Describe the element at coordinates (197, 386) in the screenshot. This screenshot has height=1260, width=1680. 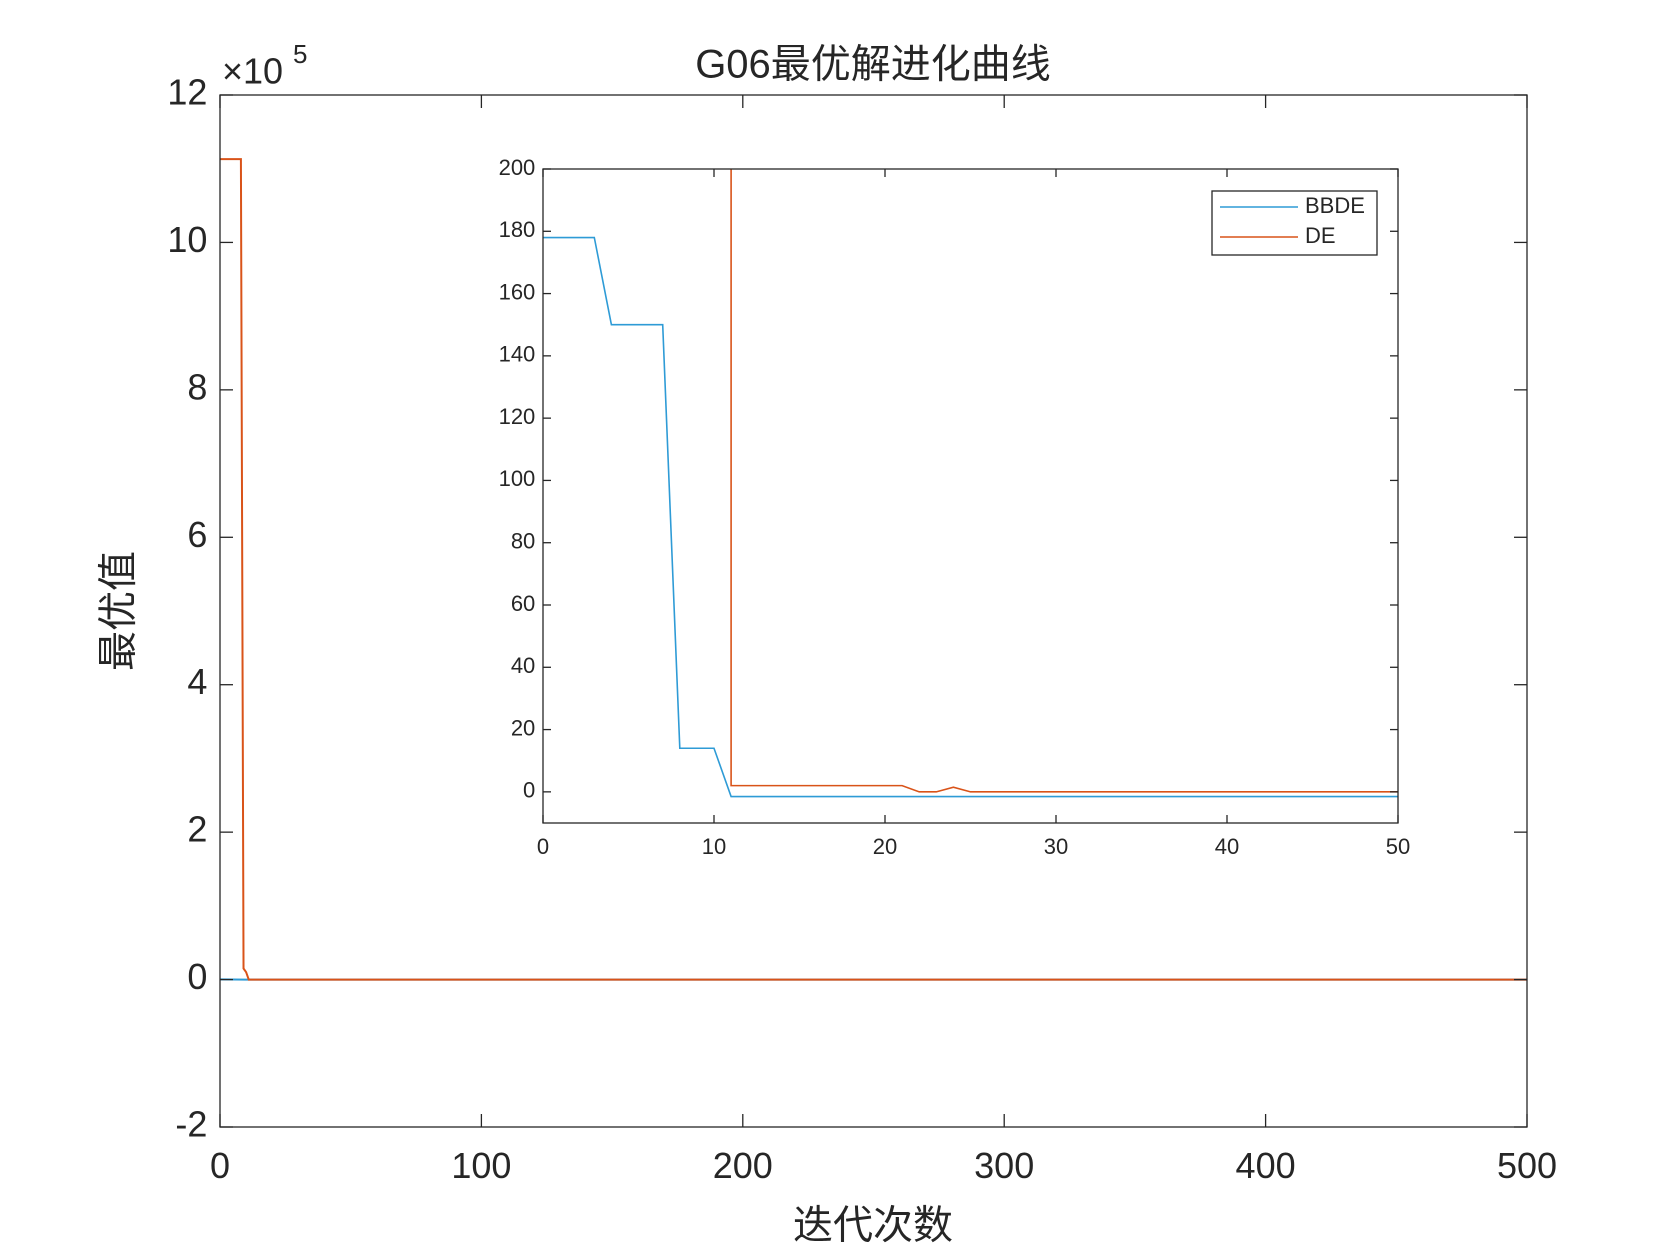
I see `y-tick-label: 8` at that location.